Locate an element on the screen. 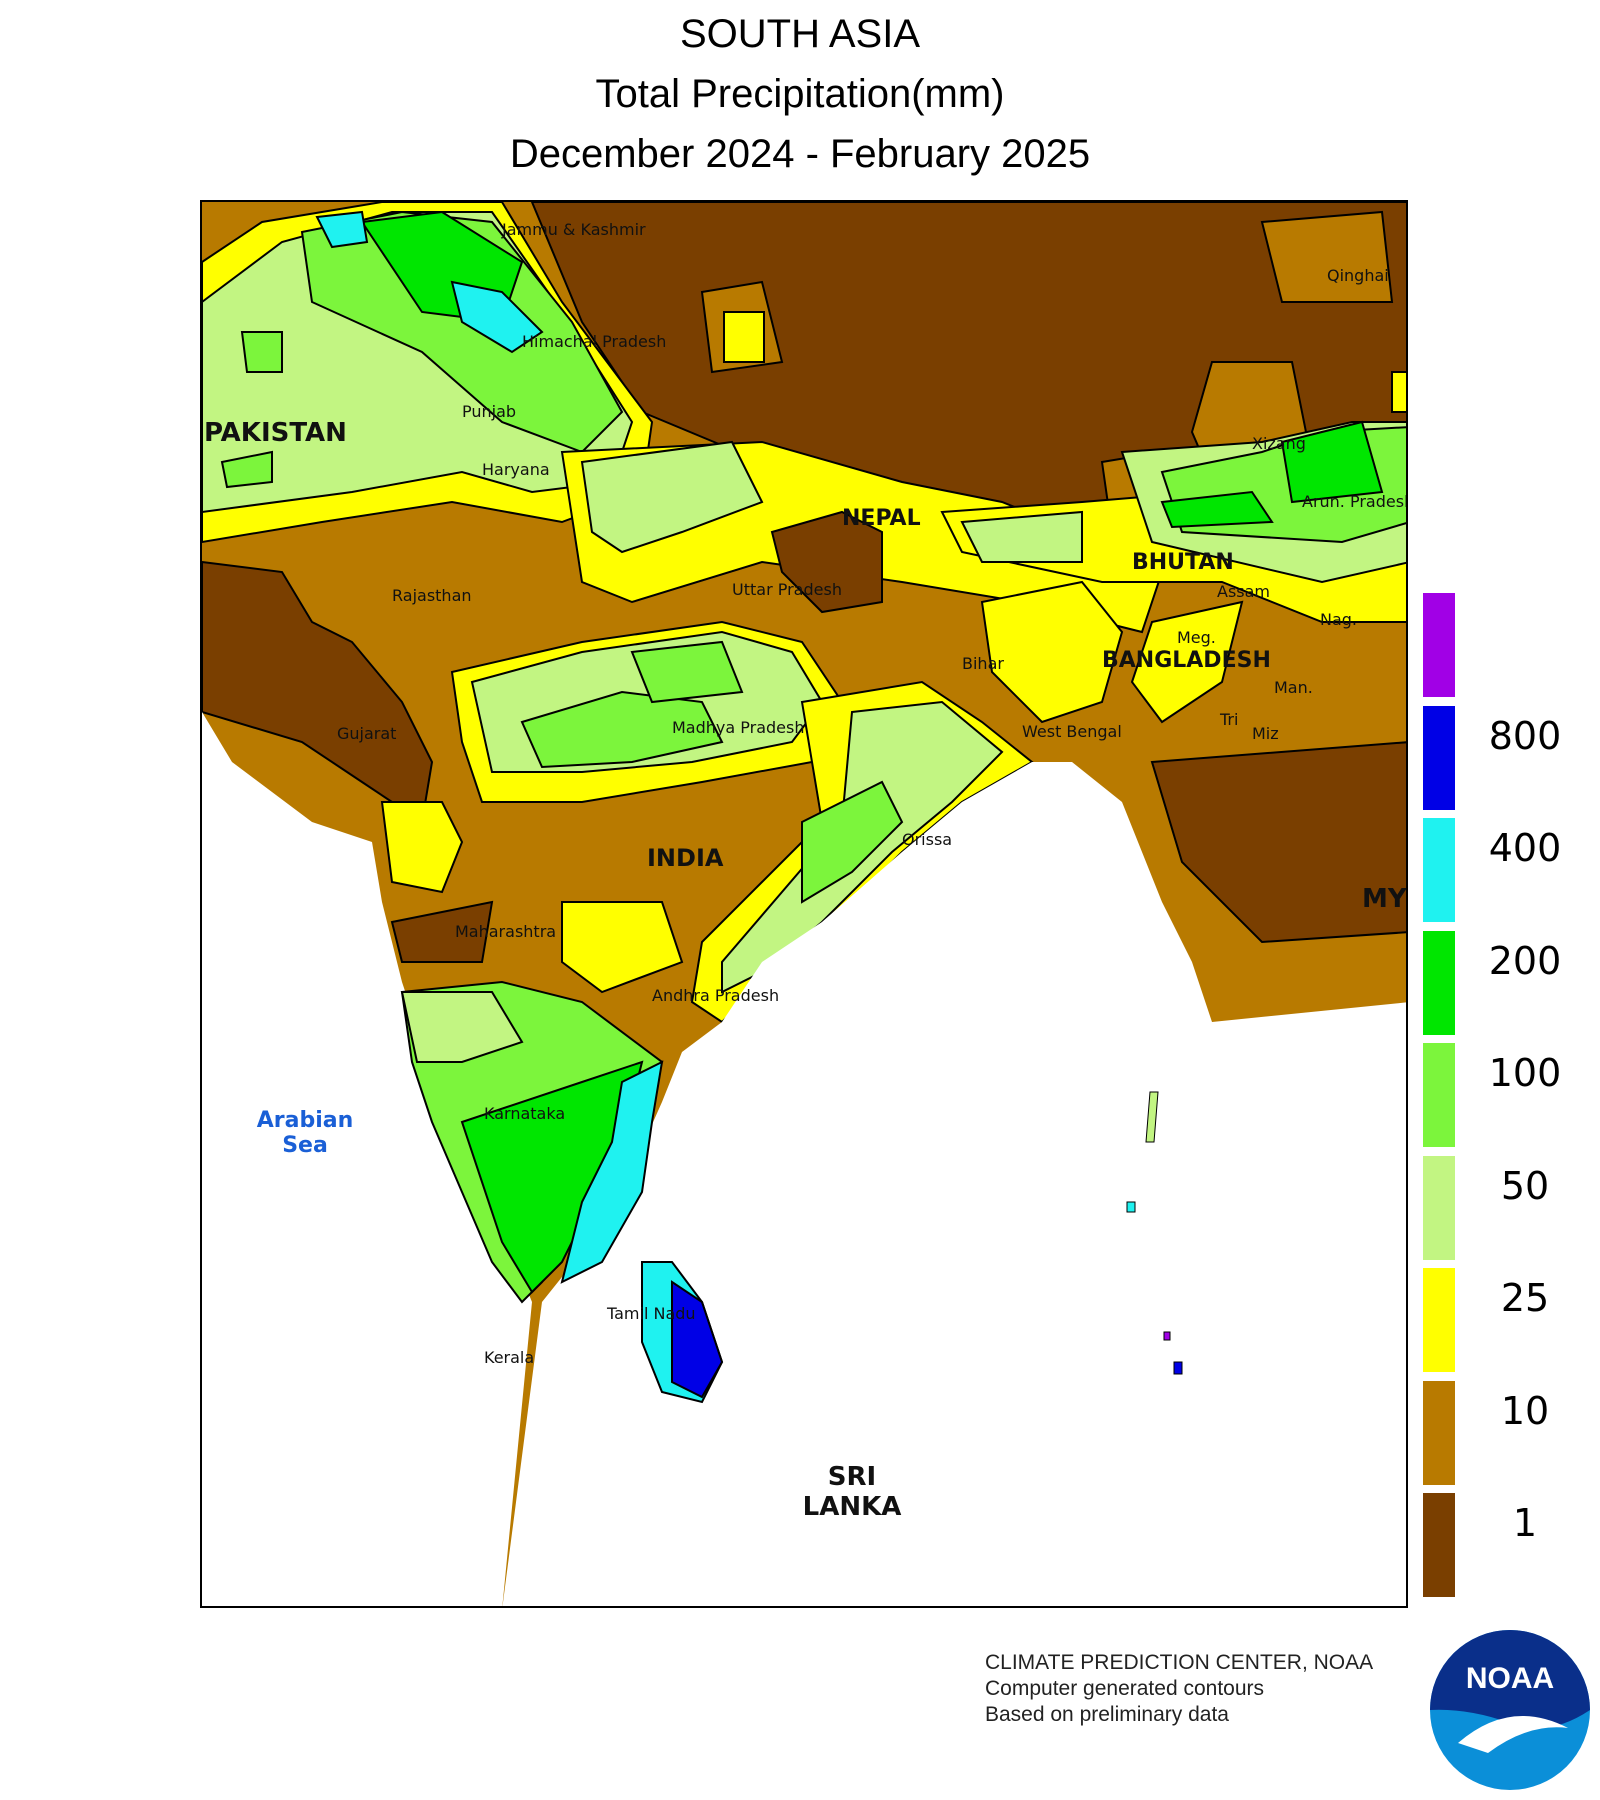 The width and height of the screenshot is (1600, 1800). label-tamil-nadu: Tamil Nadu is located at coordinates (651, 1313).